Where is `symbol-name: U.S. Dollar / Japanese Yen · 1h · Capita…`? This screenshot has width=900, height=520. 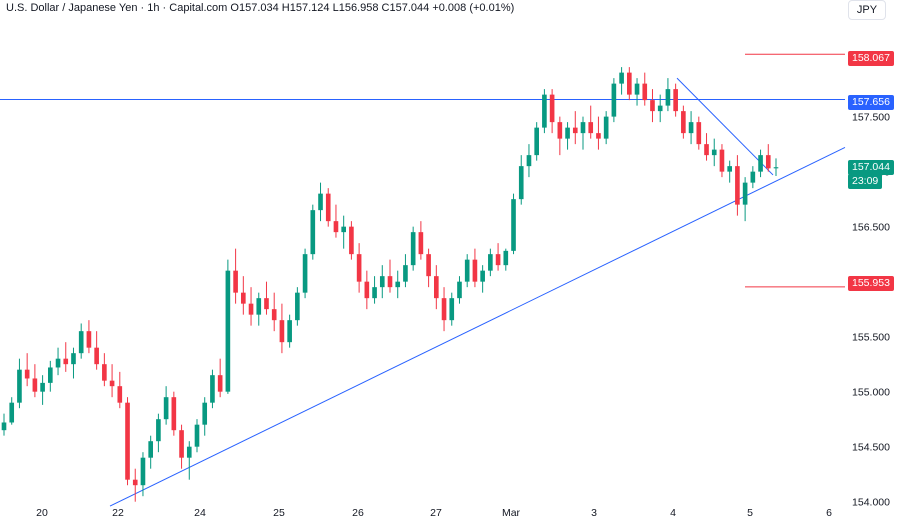 symbol-name: U.S. Dollar / Japanese Yen · 1h · Capita… is located at coordinates (117, 8).